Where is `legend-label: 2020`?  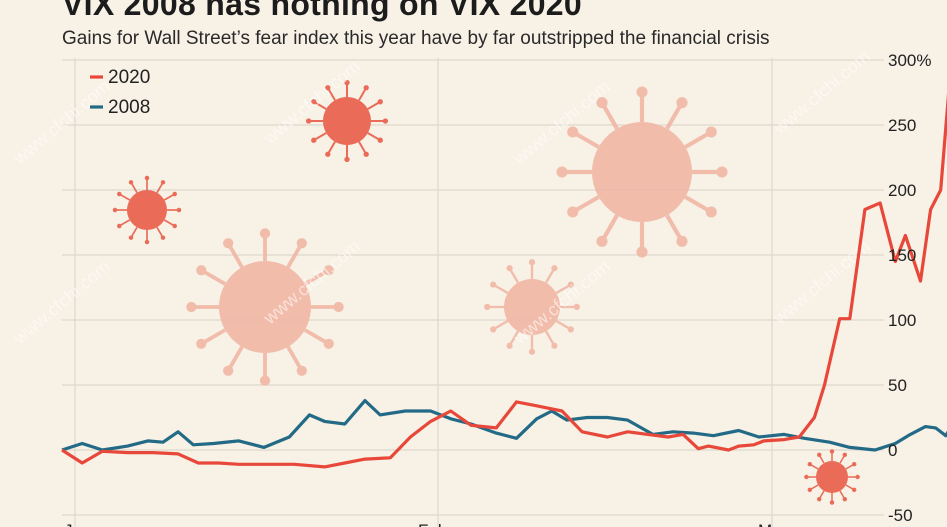 legend-label: 2020 is located at coordinates (129, 77).